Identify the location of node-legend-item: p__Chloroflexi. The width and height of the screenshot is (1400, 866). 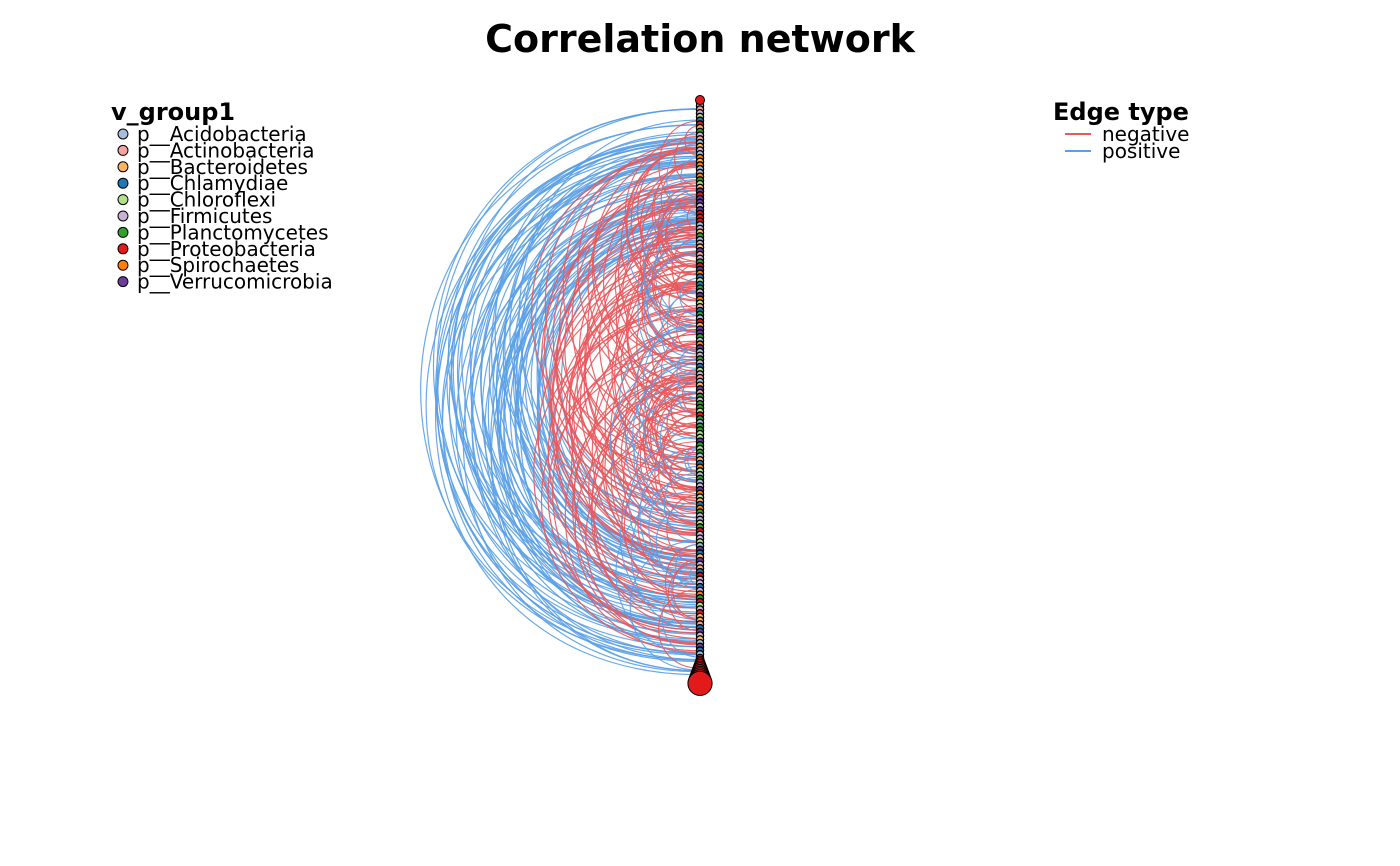
(196, 200).